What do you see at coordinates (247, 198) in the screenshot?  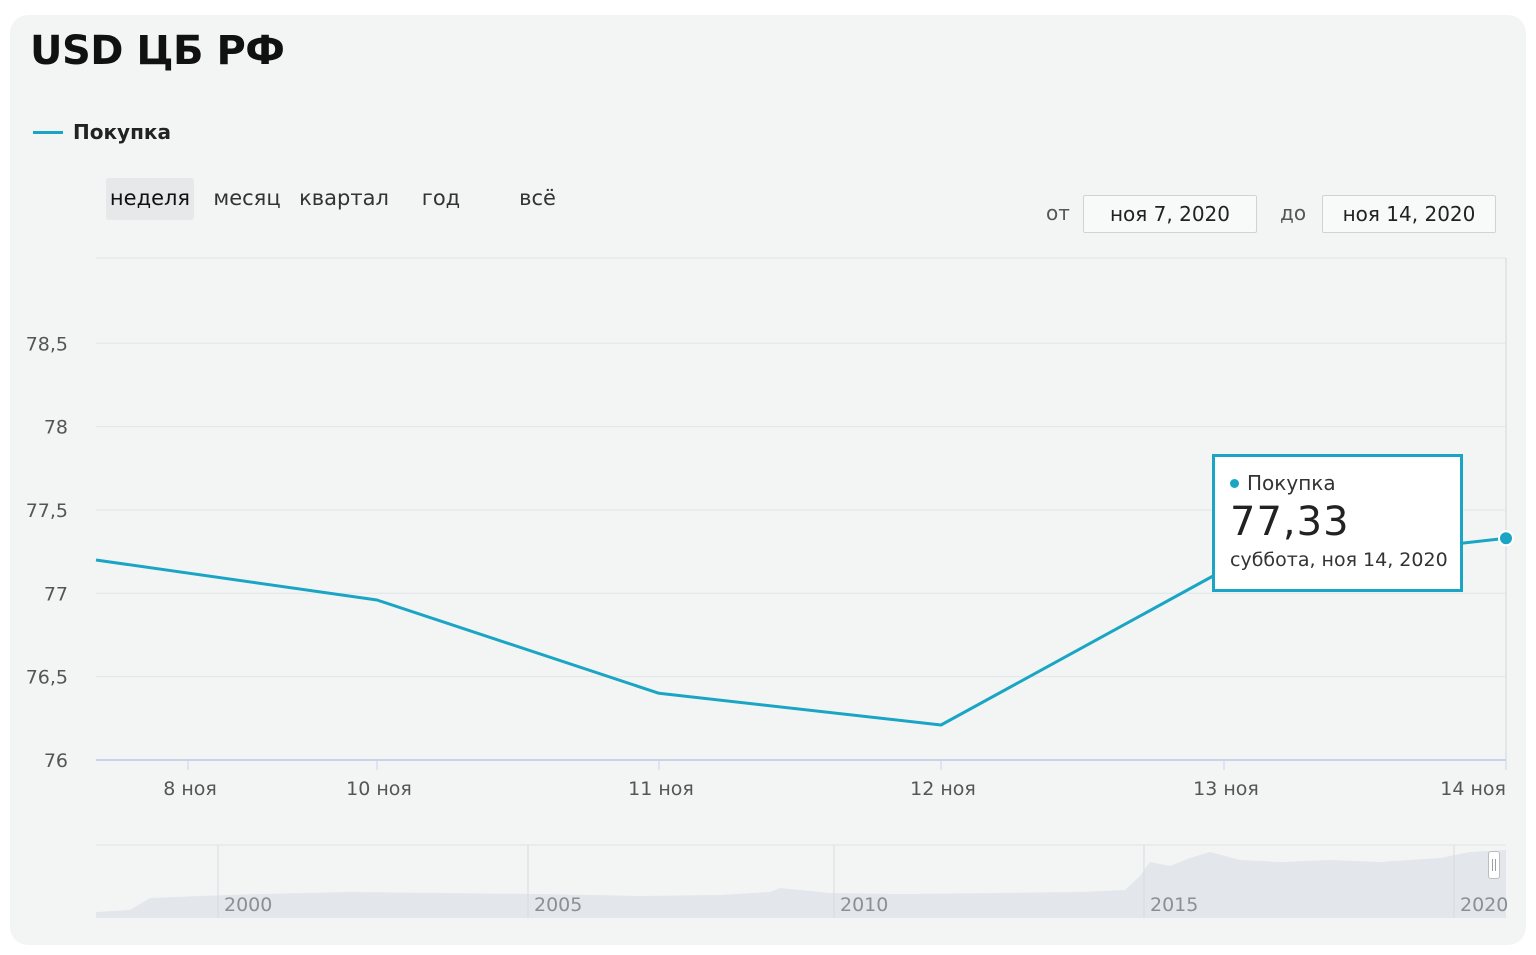 I see `period-month-button: месяц` at bounding box center [247, 198].